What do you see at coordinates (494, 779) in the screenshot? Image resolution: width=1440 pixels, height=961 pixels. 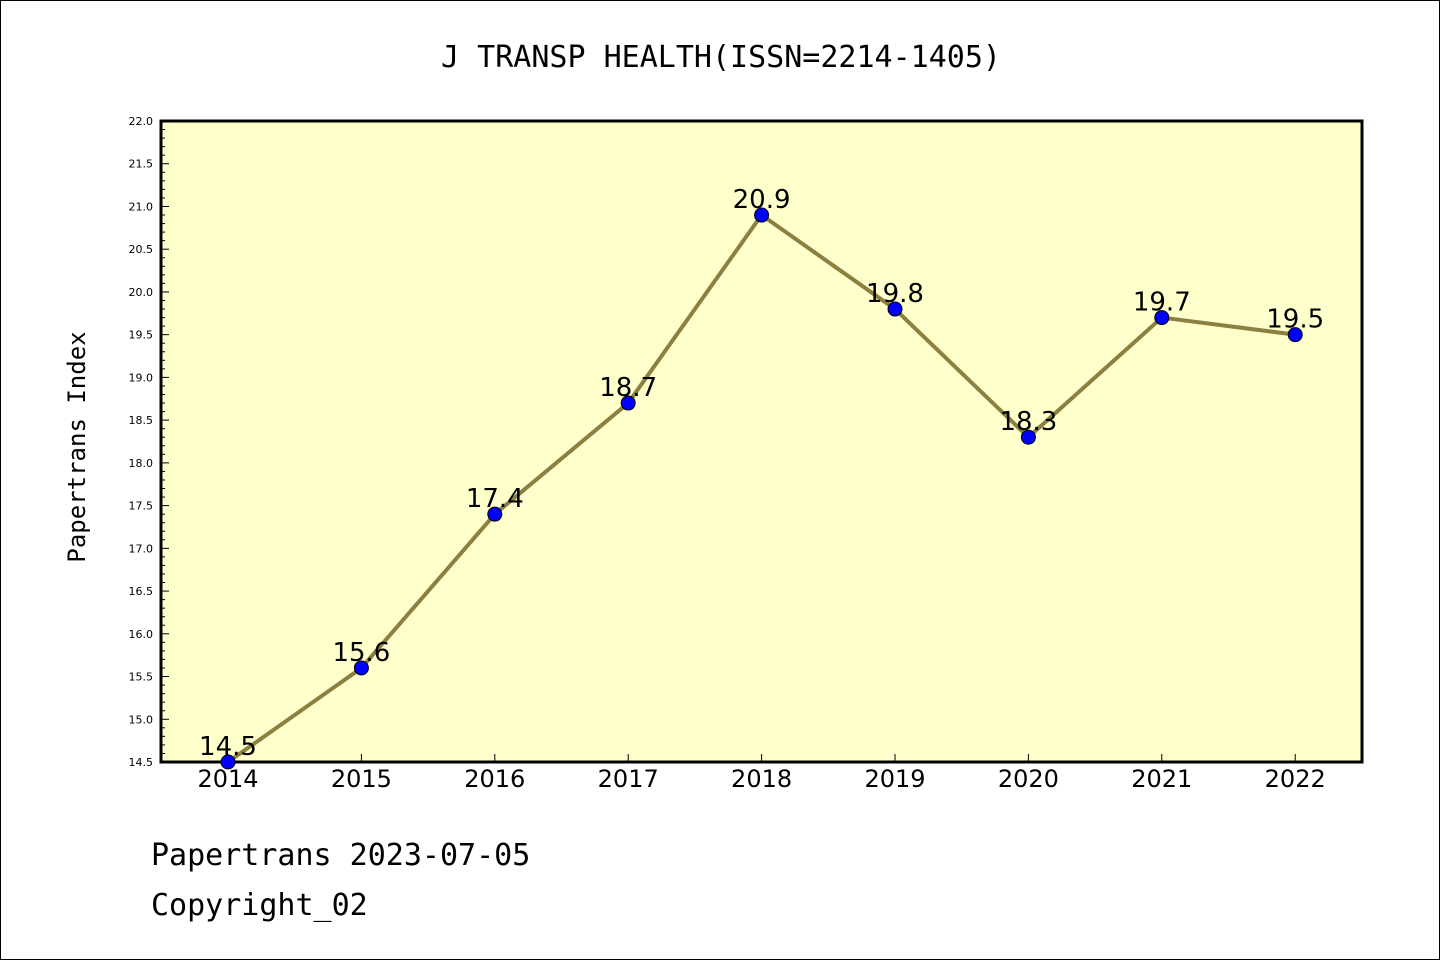 I see `x-tick-label: 2016` at bounding box center [494, 779].